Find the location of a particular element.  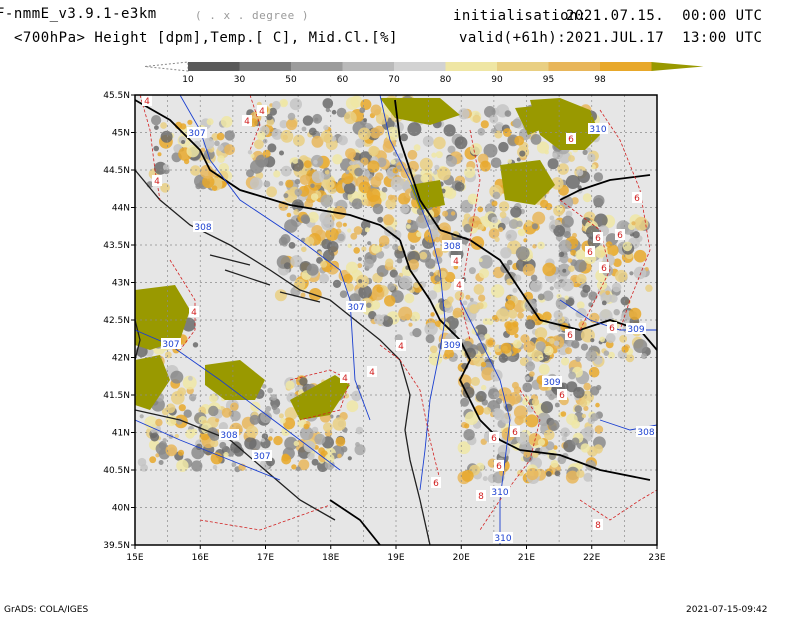

lat-tick-label: 43N is located at coordinates (121, 284).